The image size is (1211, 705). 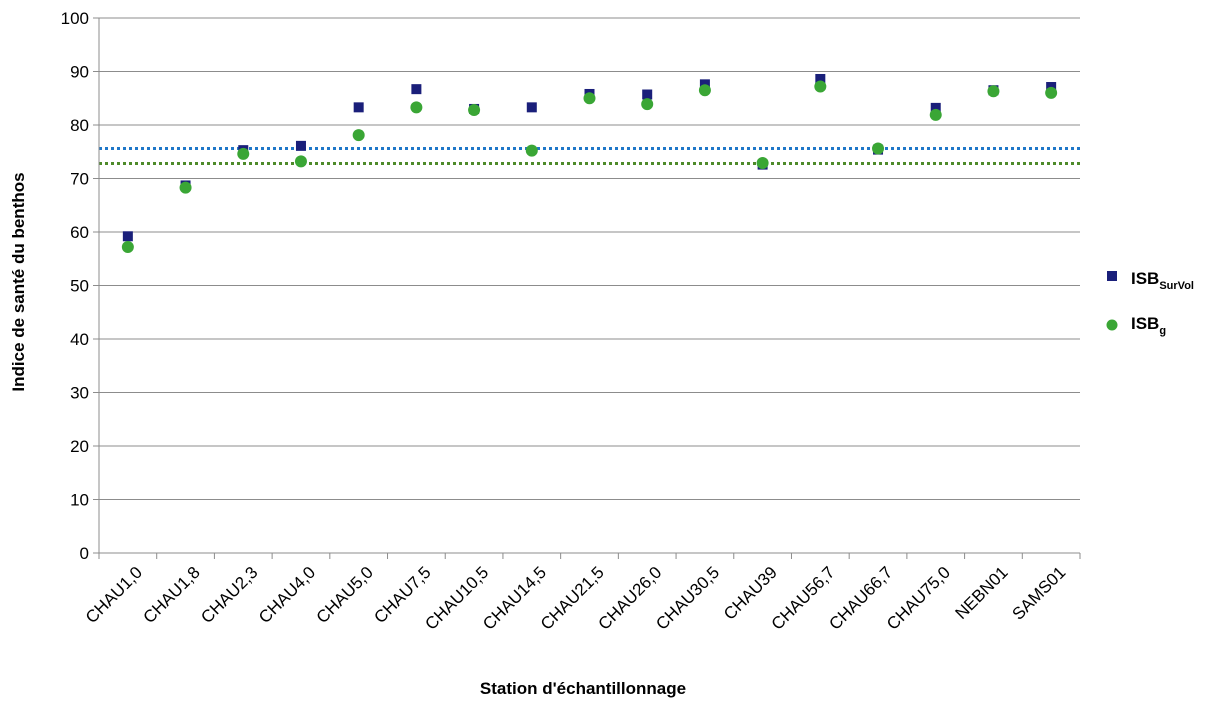 What do you see at coordinates (918, 598) in the screenshot?
I see `x-tick-label: CHAU75,0` at bounding box center [918, 598].